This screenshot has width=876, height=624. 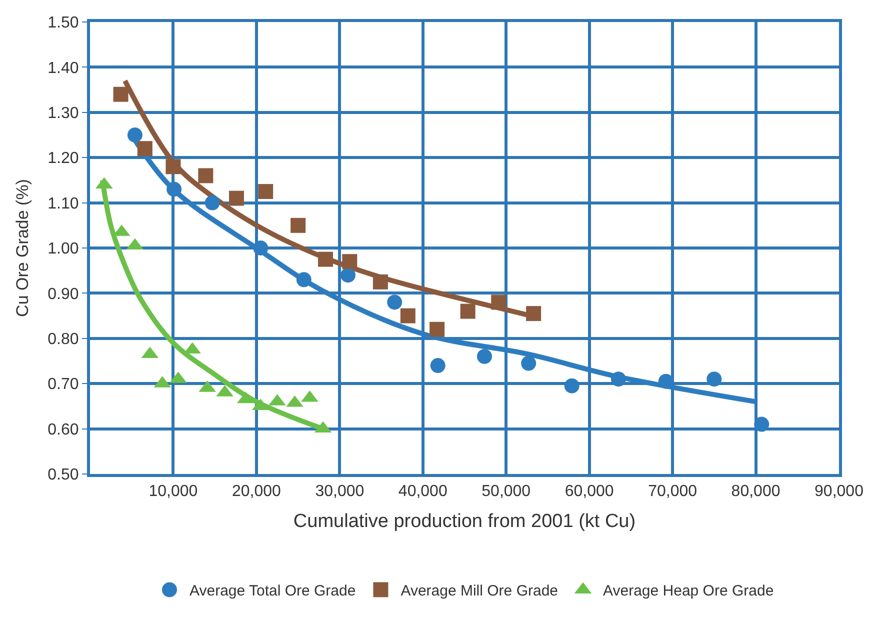 What do you see at coordinates (63, 429) in the screenshot?
I see `y-tick-label: 0.60` at bounding box center [63, 429].